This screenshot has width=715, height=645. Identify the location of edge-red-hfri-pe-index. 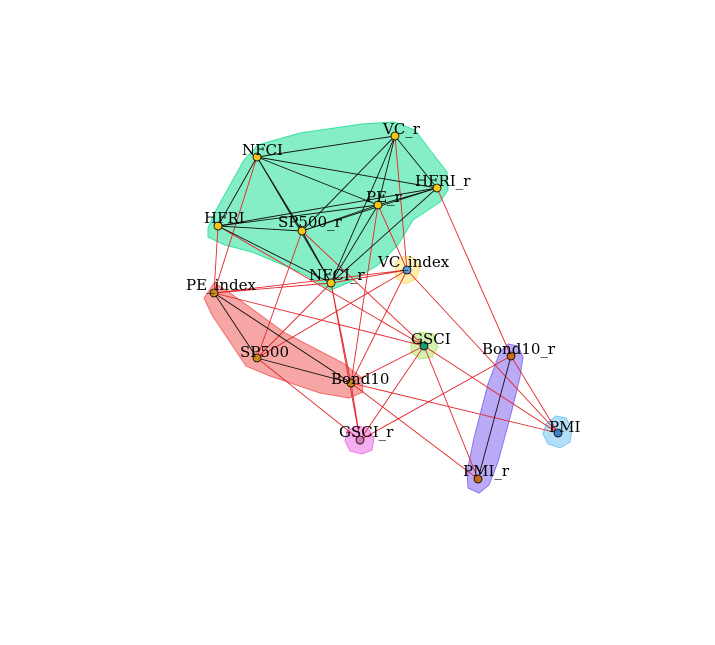
(216, 259).